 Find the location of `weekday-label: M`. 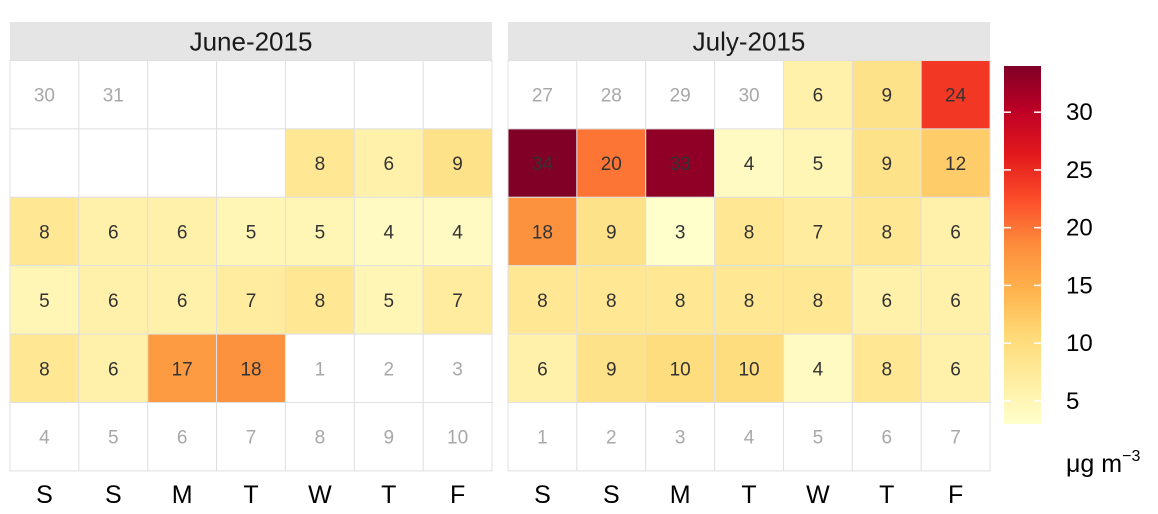

weekday-label: M is located at coordinates (182, 495).